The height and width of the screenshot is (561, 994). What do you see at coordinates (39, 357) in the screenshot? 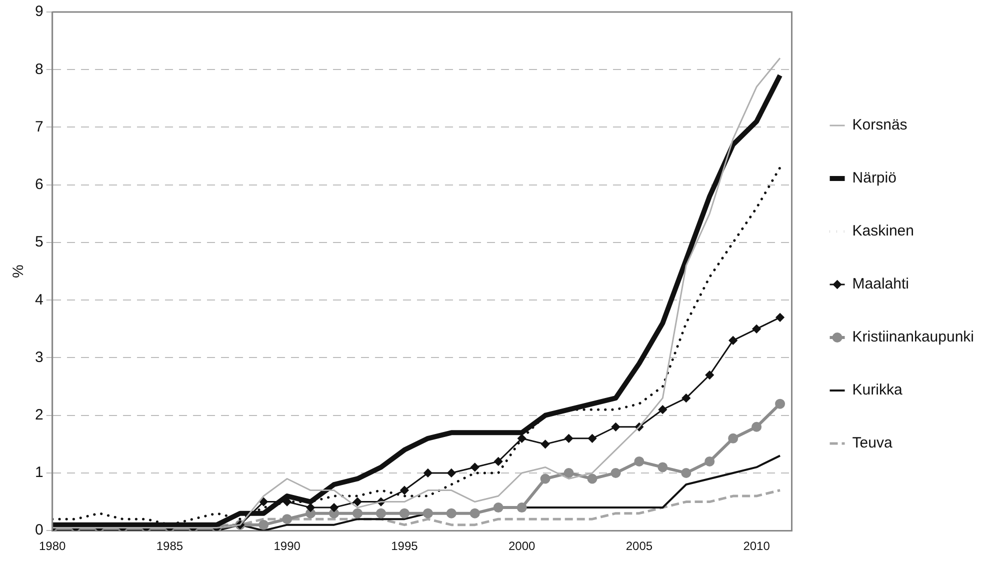
I see `y-tick-label: 3` at bounding box center [39, 357].